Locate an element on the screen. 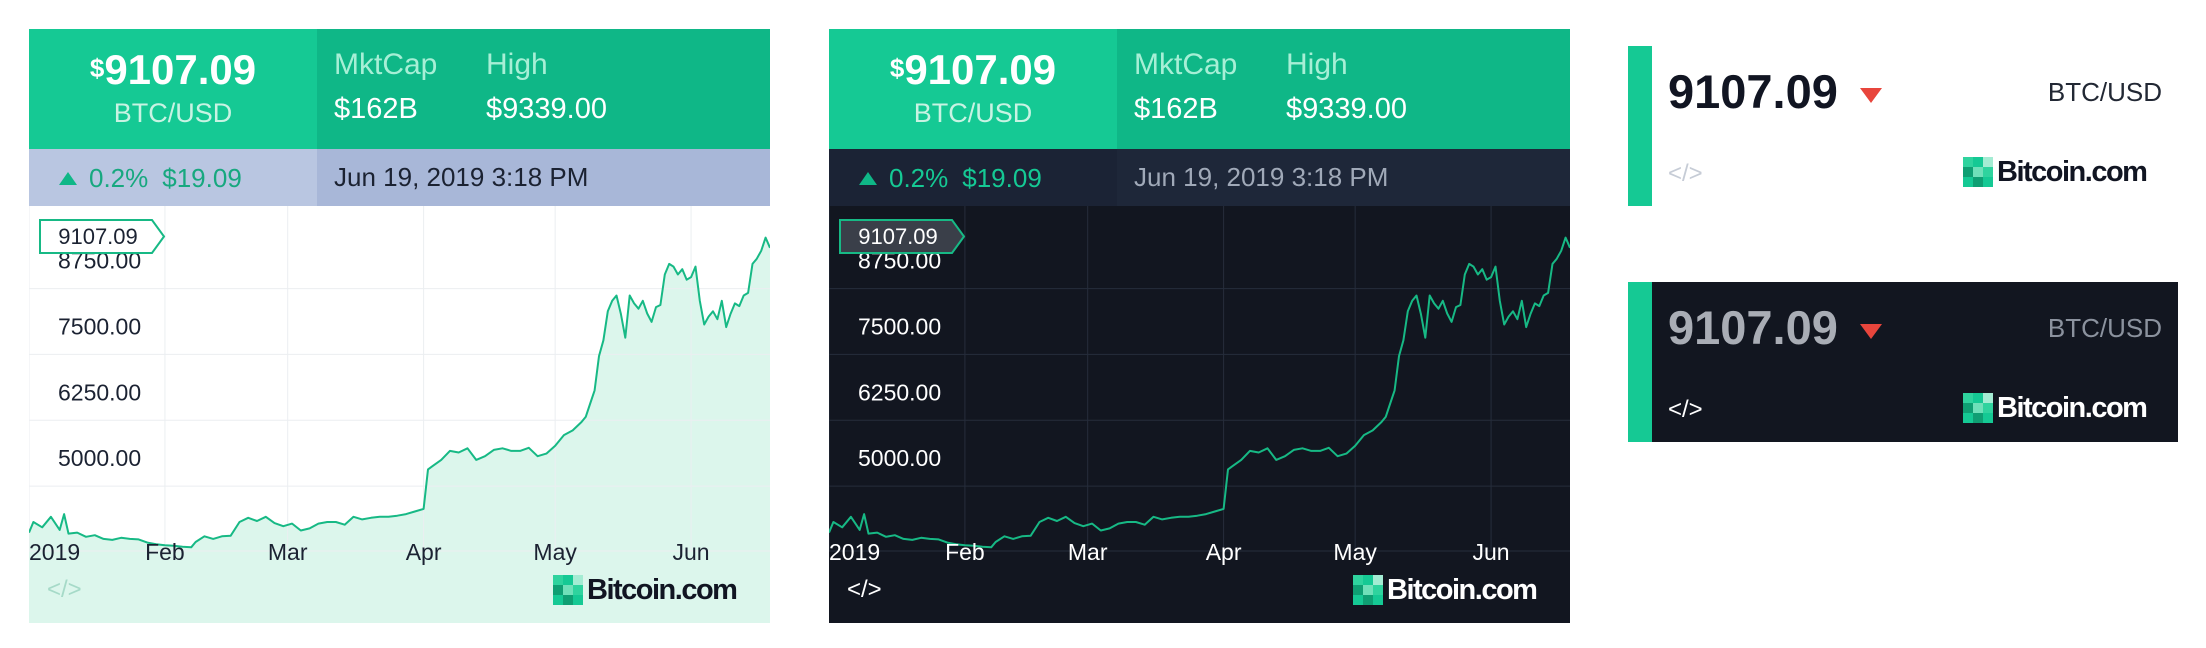  ticker-widget-dark: 9107.09 BTC/USD </> Bitcoin.com is located at coordinates (1903, 362).